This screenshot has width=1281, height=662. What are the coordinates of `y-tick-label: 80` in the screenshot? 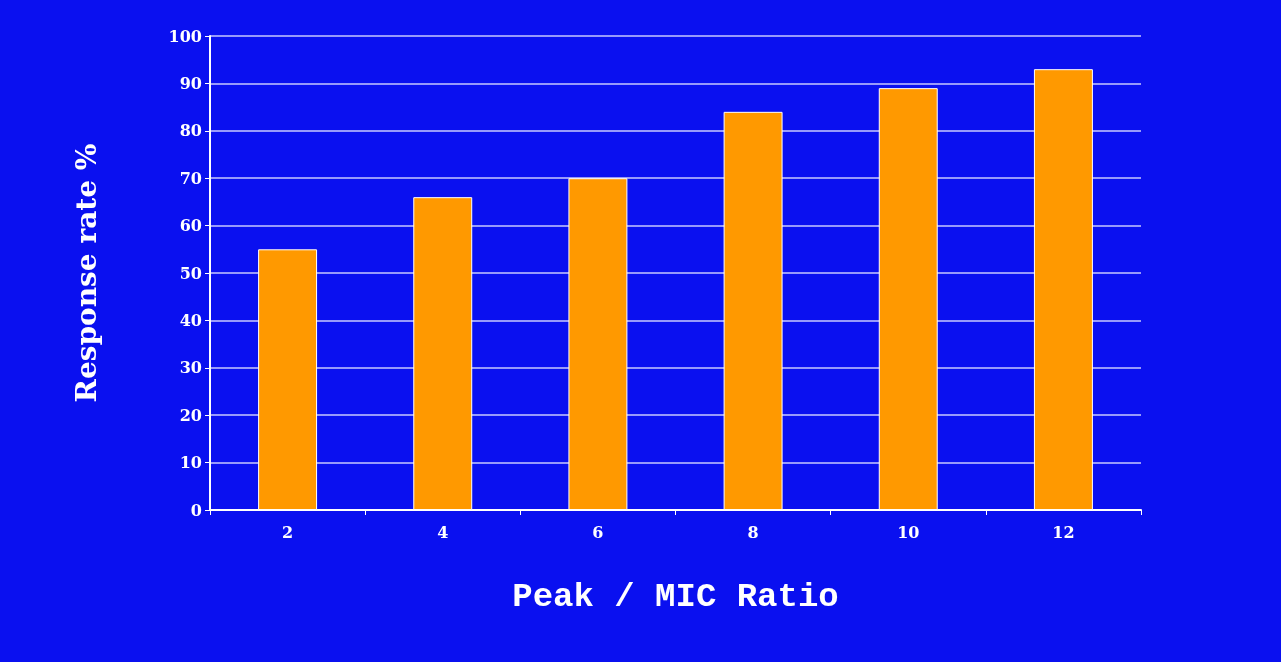 It's located at (190, 131).